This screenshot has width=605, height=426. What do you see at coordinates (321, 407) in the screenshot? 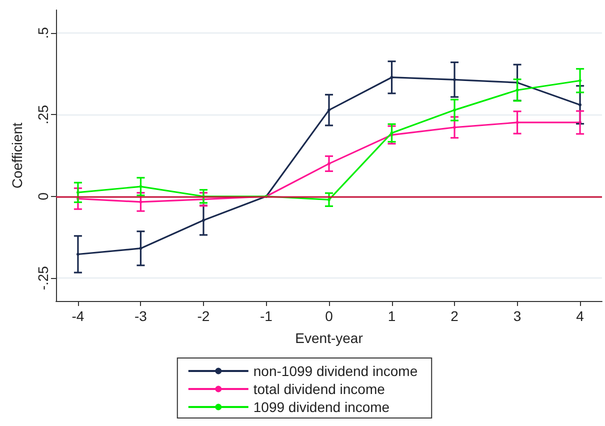
I see `legend-label: 1099 dividend income` at bounding box center [321, 407].